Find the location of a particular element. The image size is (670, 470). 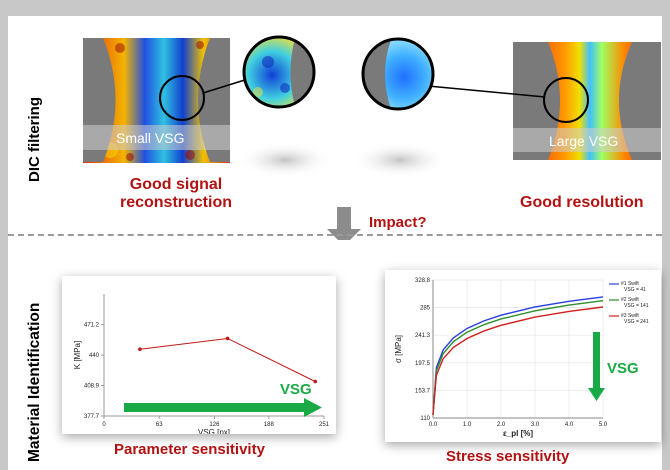

y-tick-label: 110 is located at coordinates (425, 419).